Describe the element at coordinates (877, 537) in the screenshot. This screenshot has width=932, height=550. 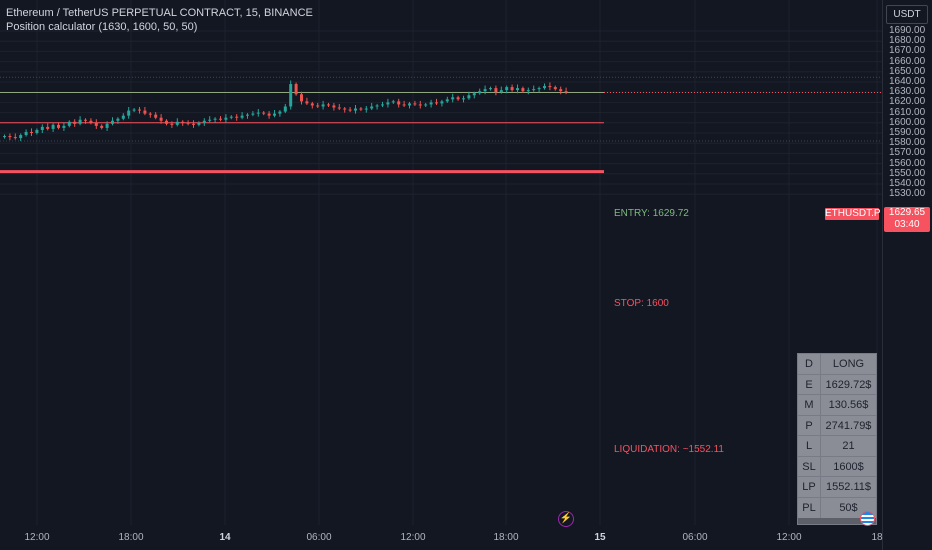
I see `time-tick-label: 18` at that location.